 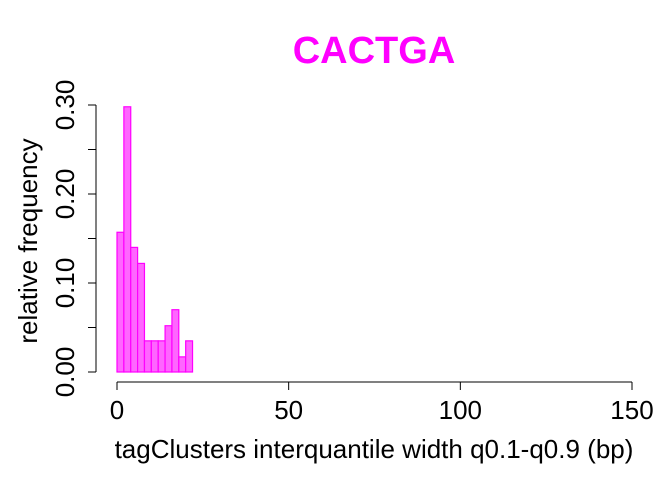 What do you see at coordinates (155, 239) in the screenshot?
I see `bars-layer` at bounding box center [155, 239].